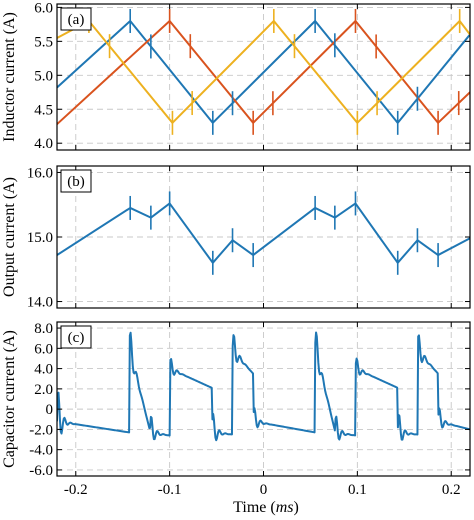 The height and width of the screenshot is (520, 474). I want to click on y-tick-label: -4.0, so click(41, 451).